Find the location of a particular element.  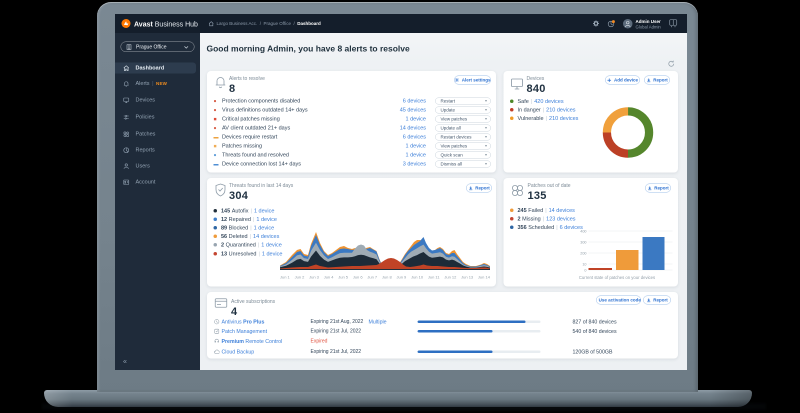

svg-text: 10 is located at coordinates (584, 265).